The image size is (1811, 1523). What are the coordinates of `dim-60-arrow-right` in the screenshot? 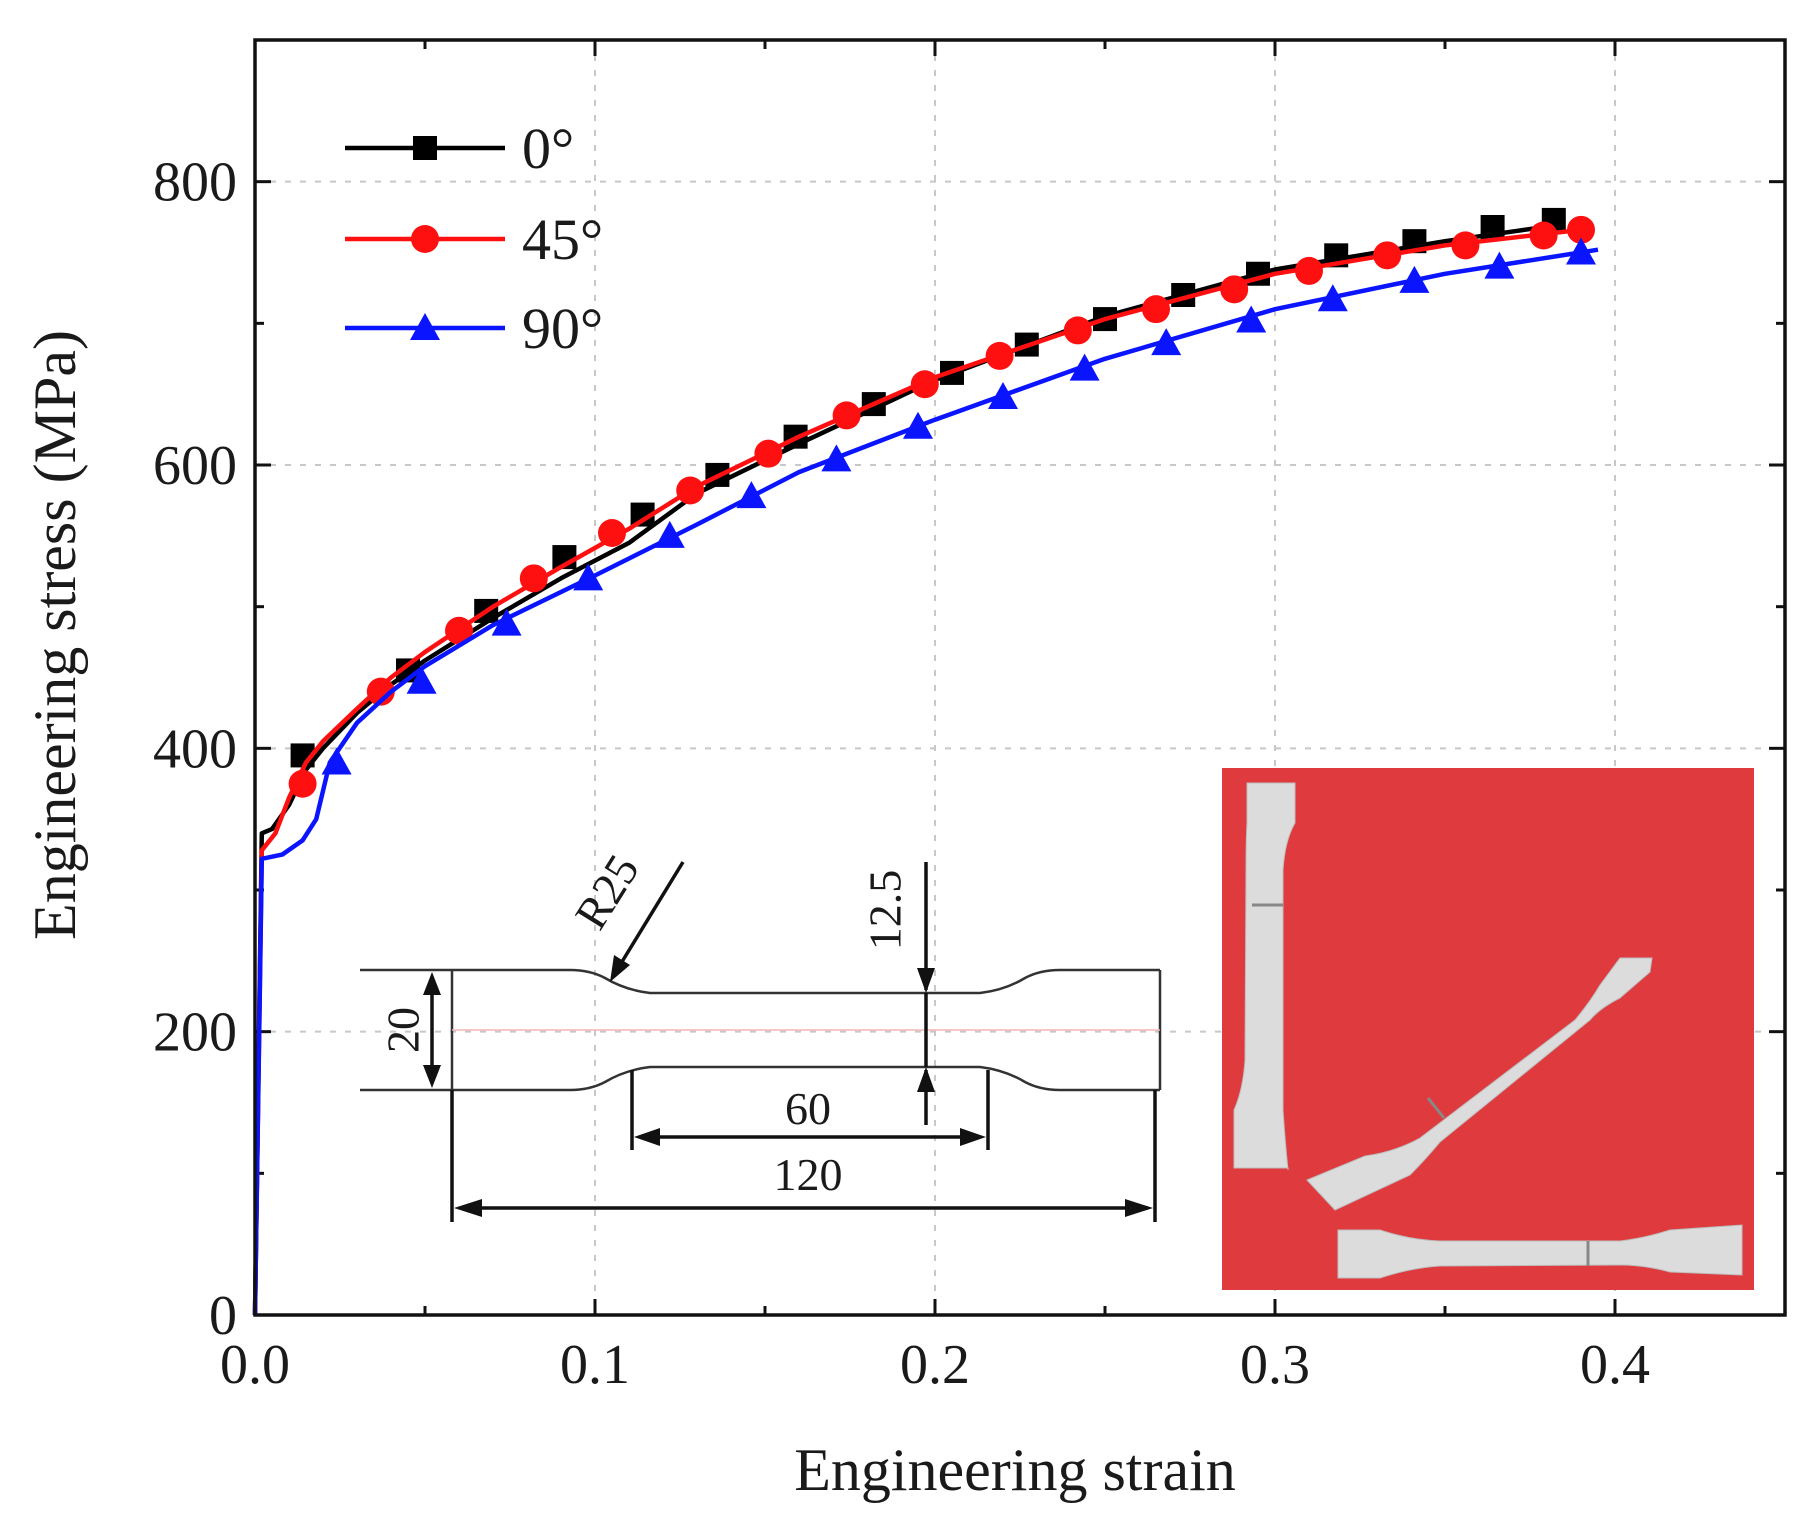 It's located at (973, 1137).